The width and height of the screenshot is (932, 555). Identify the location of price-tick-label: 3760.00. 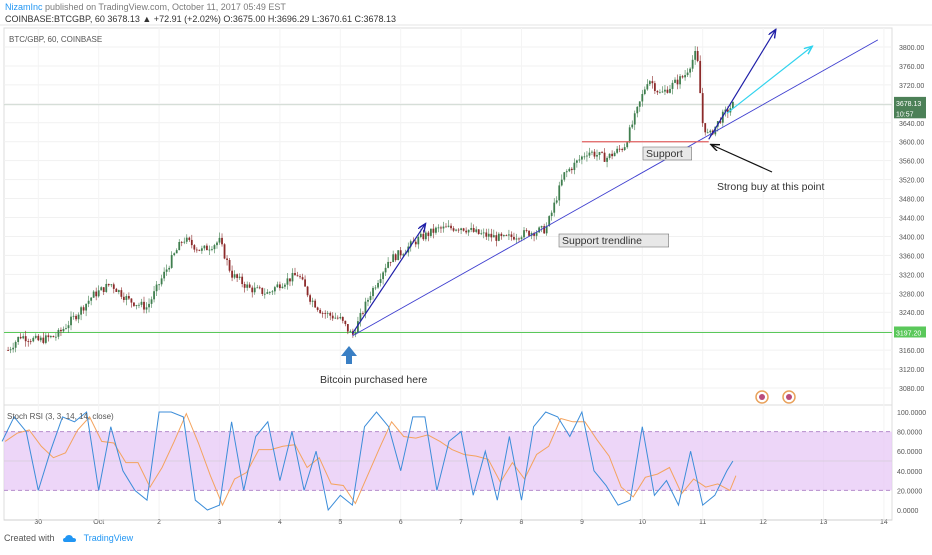
(911, 67).